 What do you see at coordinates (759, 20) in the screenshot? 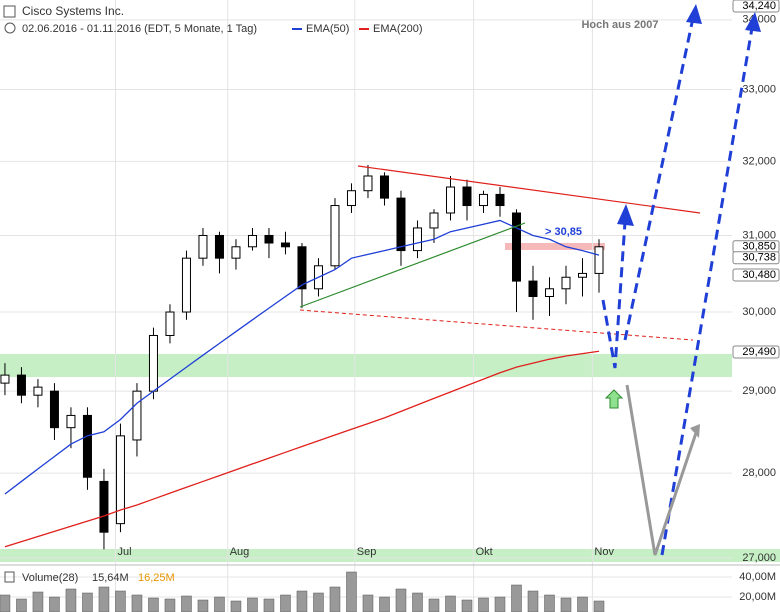
I see `y-tick-label: 34,000` at bounding box center [759, 20].